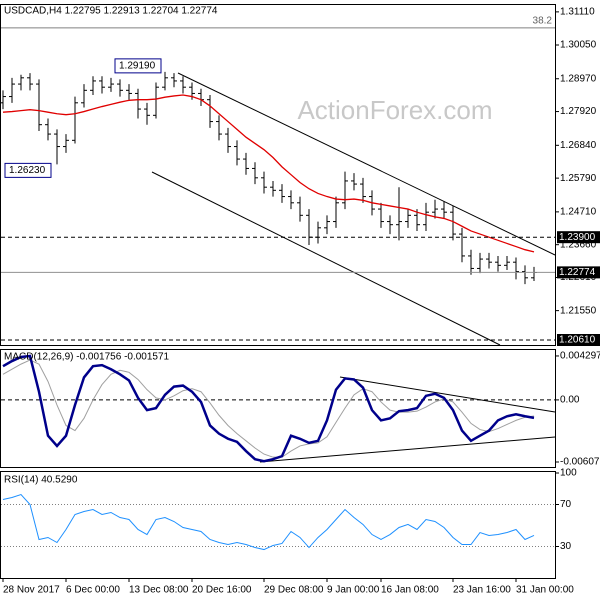 Image resolution: width=600 pixels, height=600 pixels. Describe the element at coordinates (568, 473) in the screenshot. I see `y-tick-label: 100` at that location.